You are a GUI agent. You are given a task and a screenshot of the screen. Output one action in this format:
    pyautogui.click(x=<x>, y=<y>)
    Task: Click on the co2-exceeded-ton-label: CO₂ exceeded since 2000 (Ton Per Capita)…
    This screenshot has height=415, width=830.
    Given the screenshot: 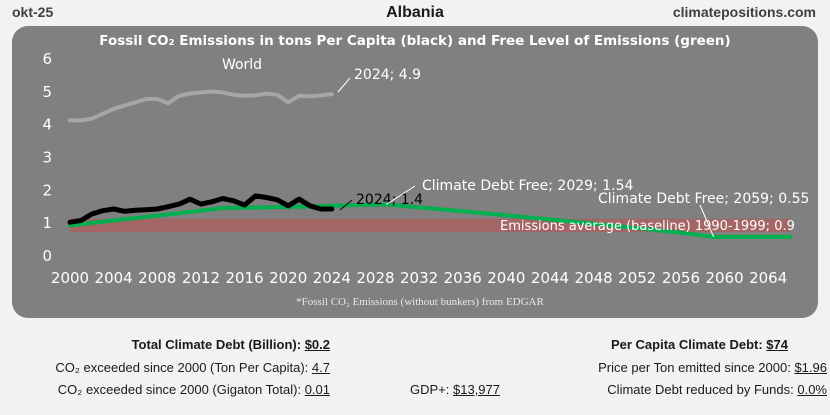 What is the action you would take?
    pyautogui.click(x=182, y=367)
    